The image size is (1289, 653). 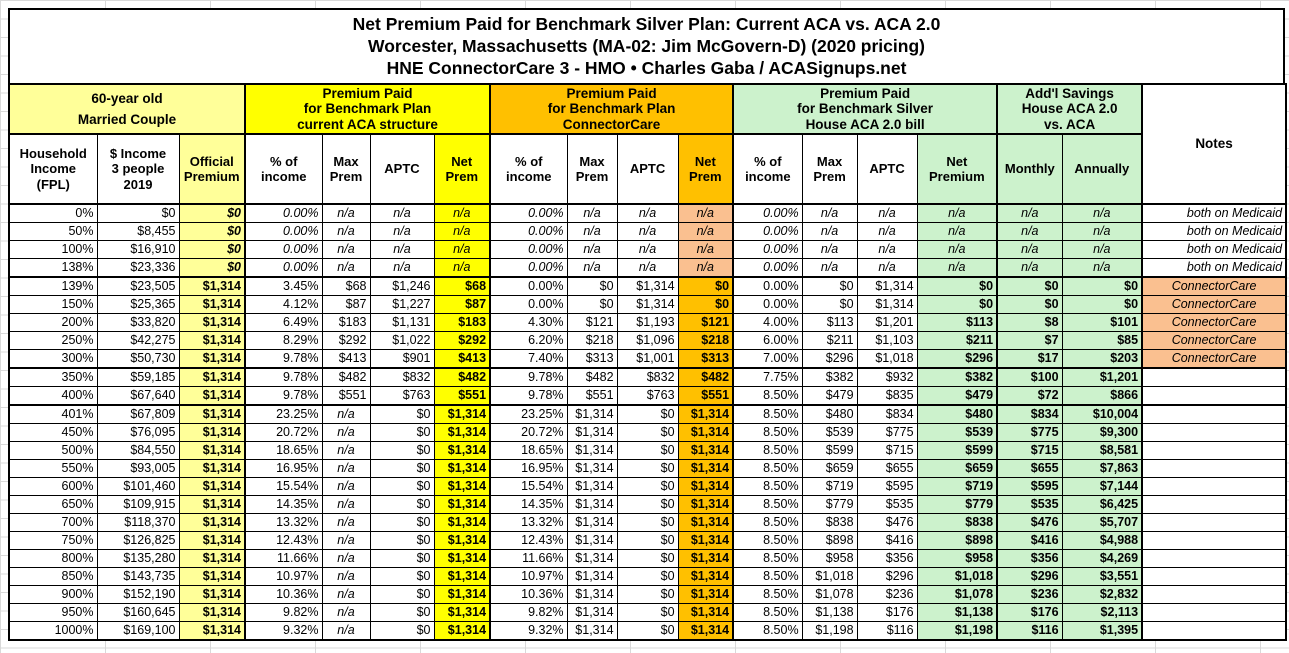 I want to click on column-header-notes: Notes, so click(x=1214, y=144).